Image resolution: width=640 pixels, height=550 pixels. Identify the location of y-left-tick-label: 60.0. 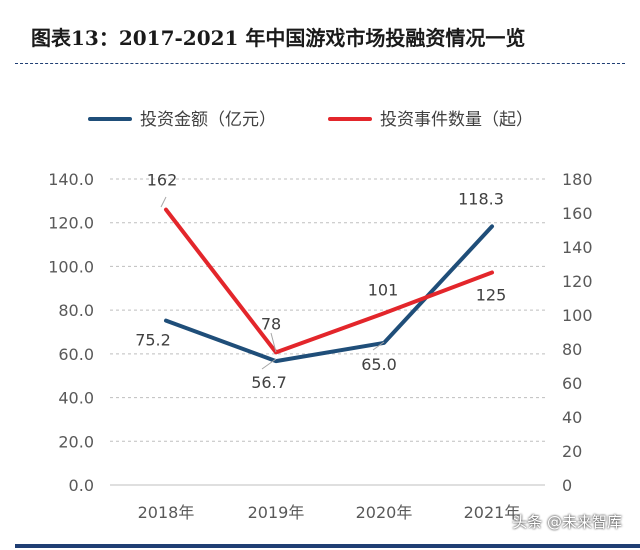
(76, 354).